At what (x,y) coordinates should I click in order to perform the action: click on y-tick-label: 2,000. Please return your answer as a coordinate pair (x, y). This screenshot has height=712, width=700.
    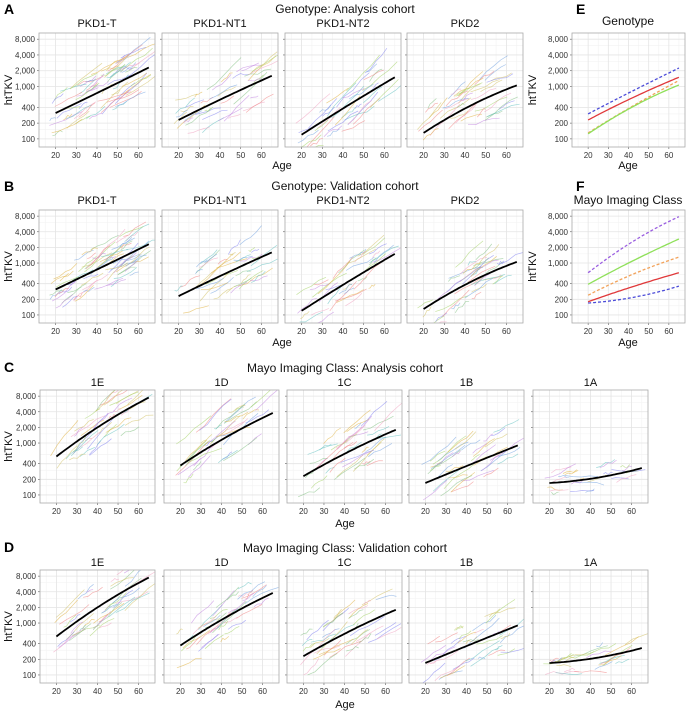
    Looking at the image, I should click on (25, 71).